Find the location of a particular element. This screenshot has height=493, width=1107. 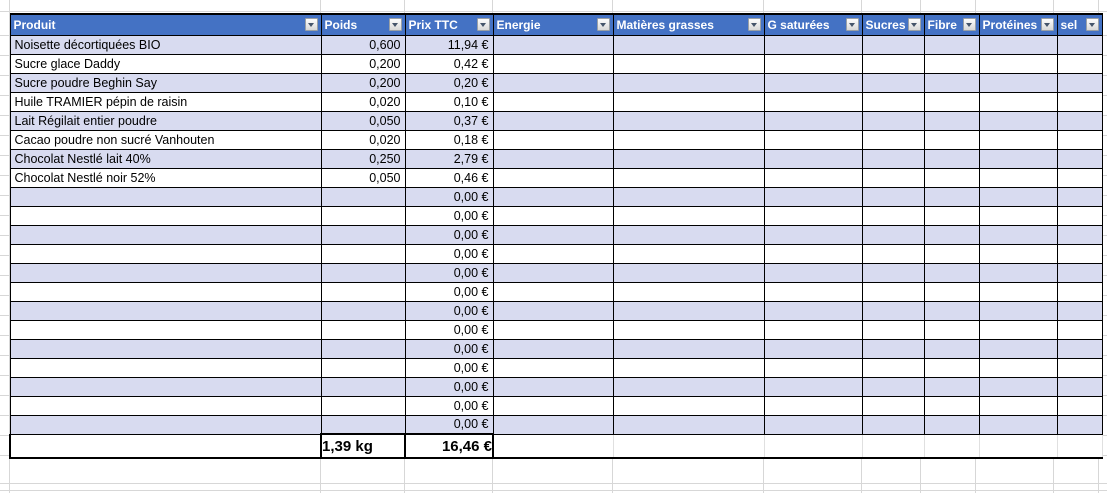

column-header-fibre: Fibre is located at coordinates (951, 24).